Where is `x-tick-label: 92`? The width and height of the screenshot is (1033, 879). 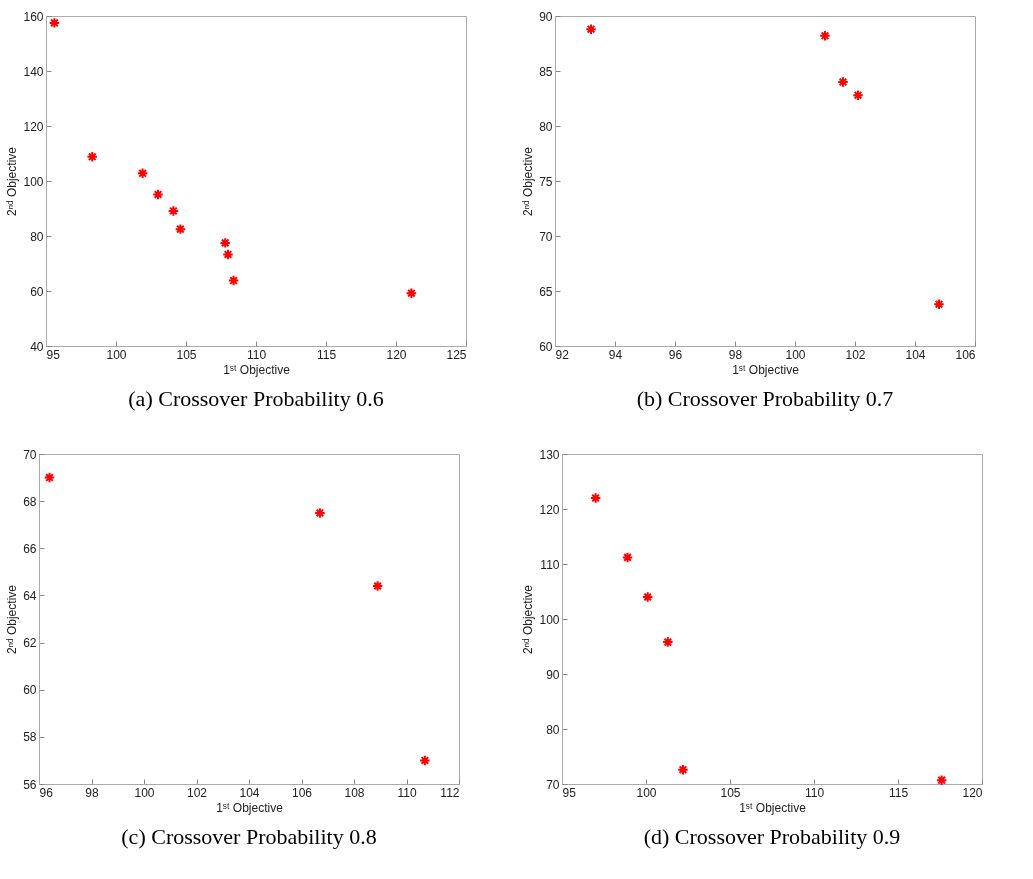 x-tick-label: 92 is located at coordinates (562, 354).